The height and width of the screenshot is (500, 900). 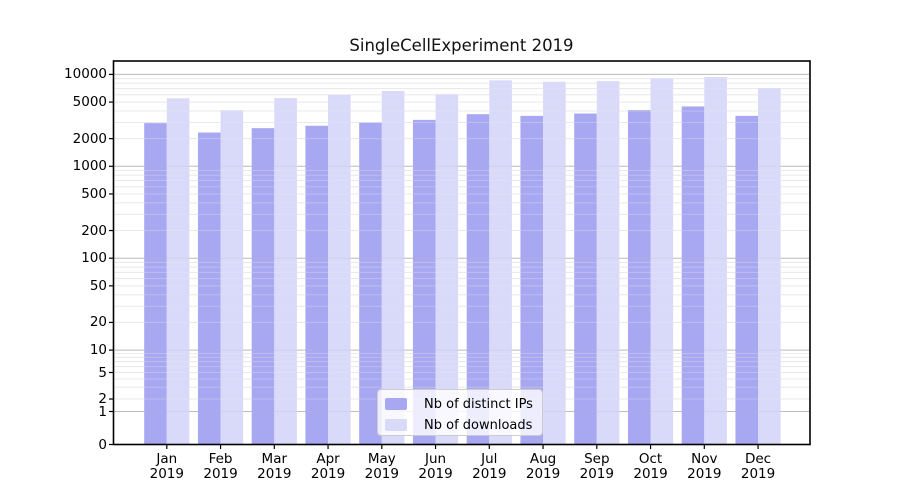 I want to click on bar-downloads-Feb, so click(x=232, y=277).